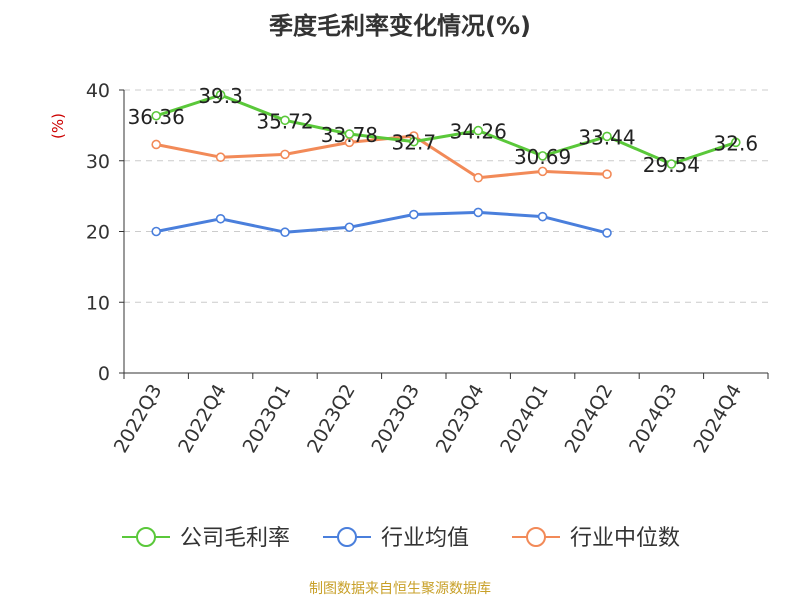  Describe the element at coordinates (267, 419) in the screenshot. I see `x-tick-label: 2023Q1` at that location.